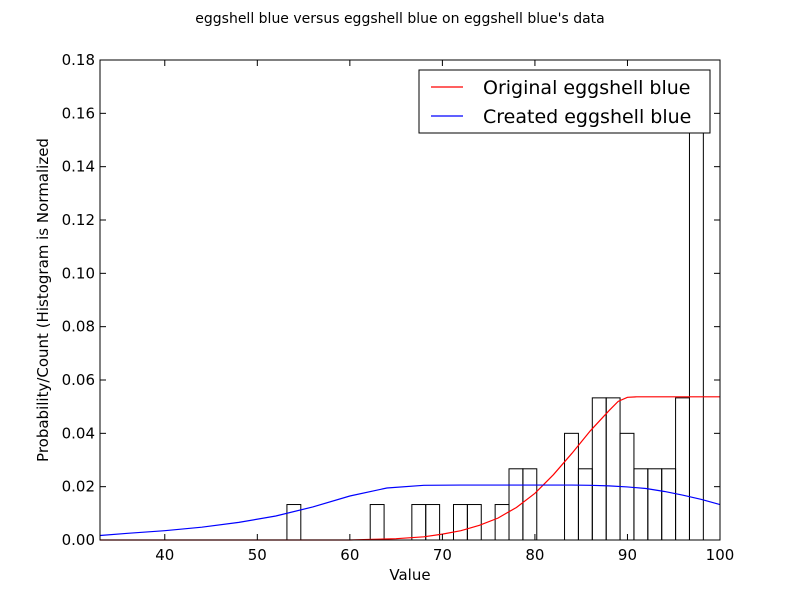 This screenshot has width=800, height=600. What do you see at coordinates (410, 510) in the screenshot?
I see `series-line-created` at bounding box center [410, 510].